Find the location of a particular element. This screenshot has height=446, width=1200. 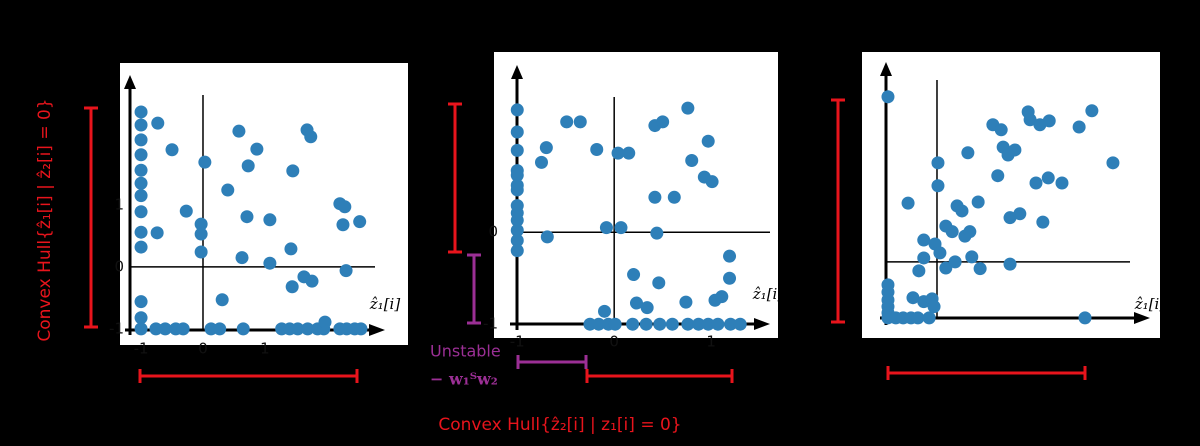

unstable-brackets is located at coordinates (527, 311).